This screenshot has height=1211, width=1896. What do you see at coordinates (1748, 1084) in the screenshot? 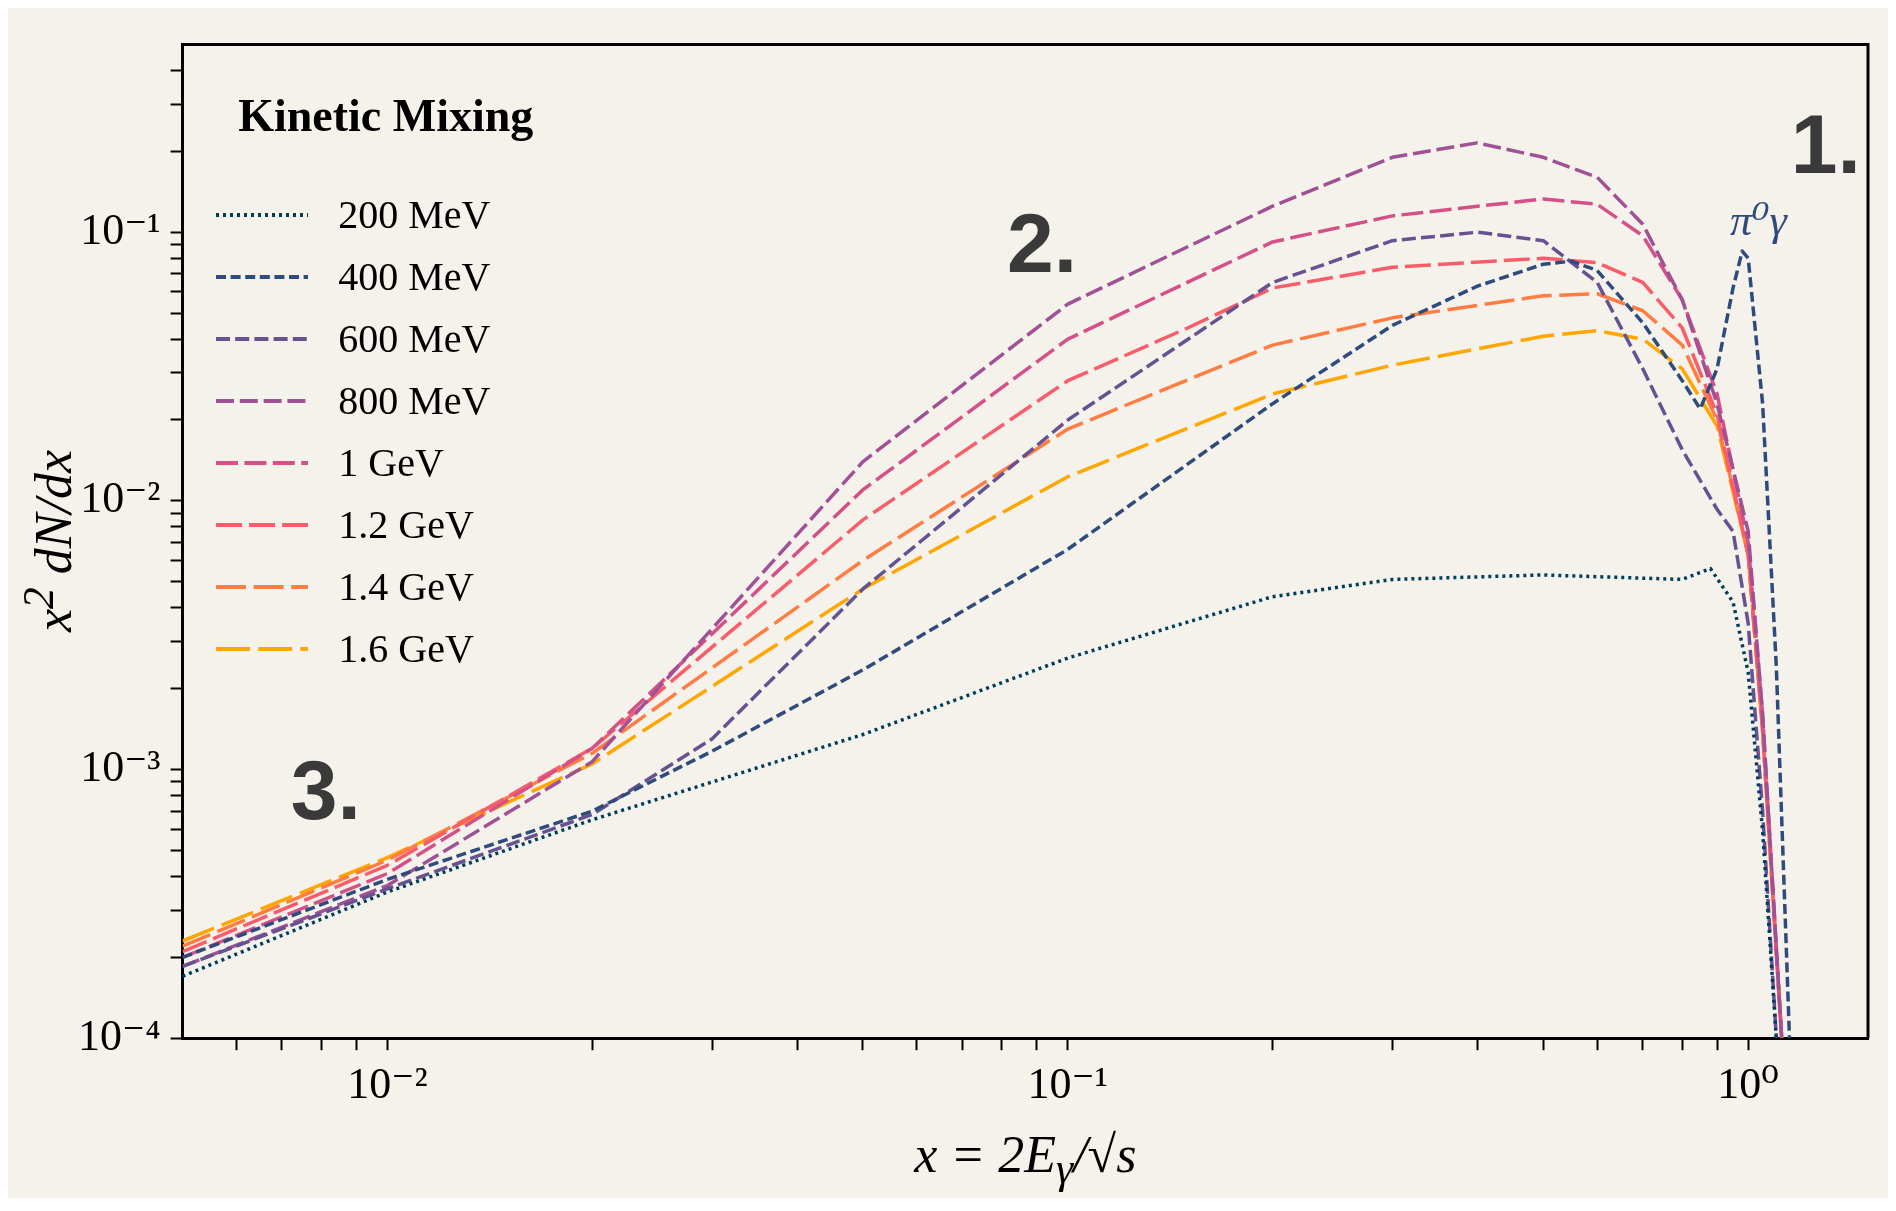
I see `x-tick-label: 10⁰` at bounding box center [1748, 1084].